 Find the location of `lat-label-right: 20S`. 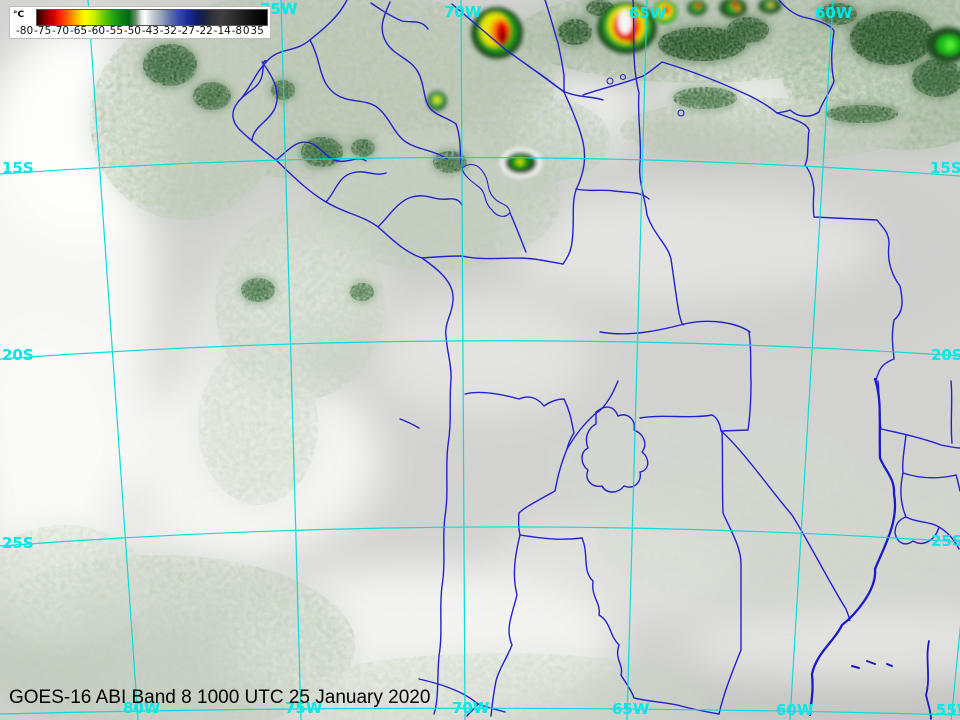

lat-label-right: 20S is located at coordinates (945, 355).